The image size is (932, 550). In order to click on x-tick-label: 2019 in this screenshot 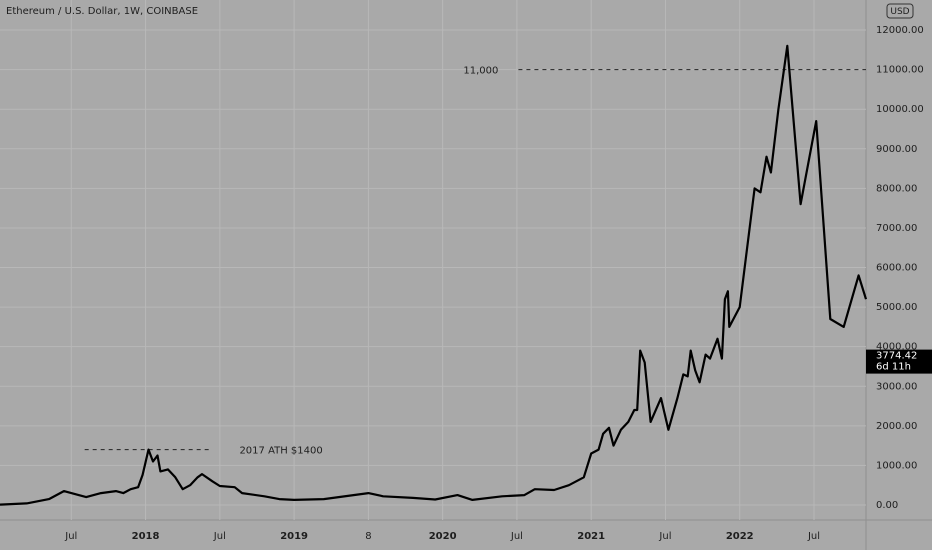, I will do `click(294, 536)`.